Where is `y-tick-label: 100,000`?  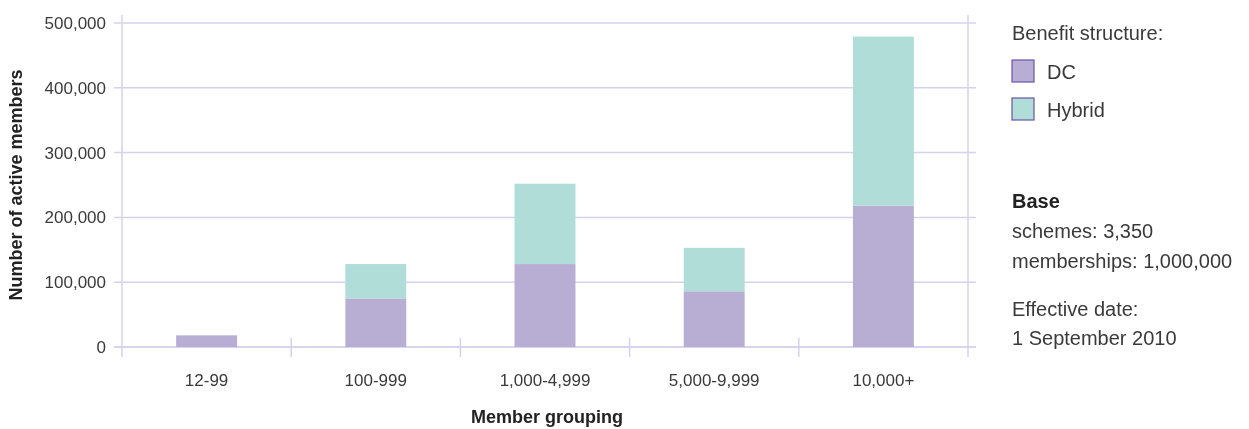
y-tick-label: 100,000 is located at coordinates (75, 283).